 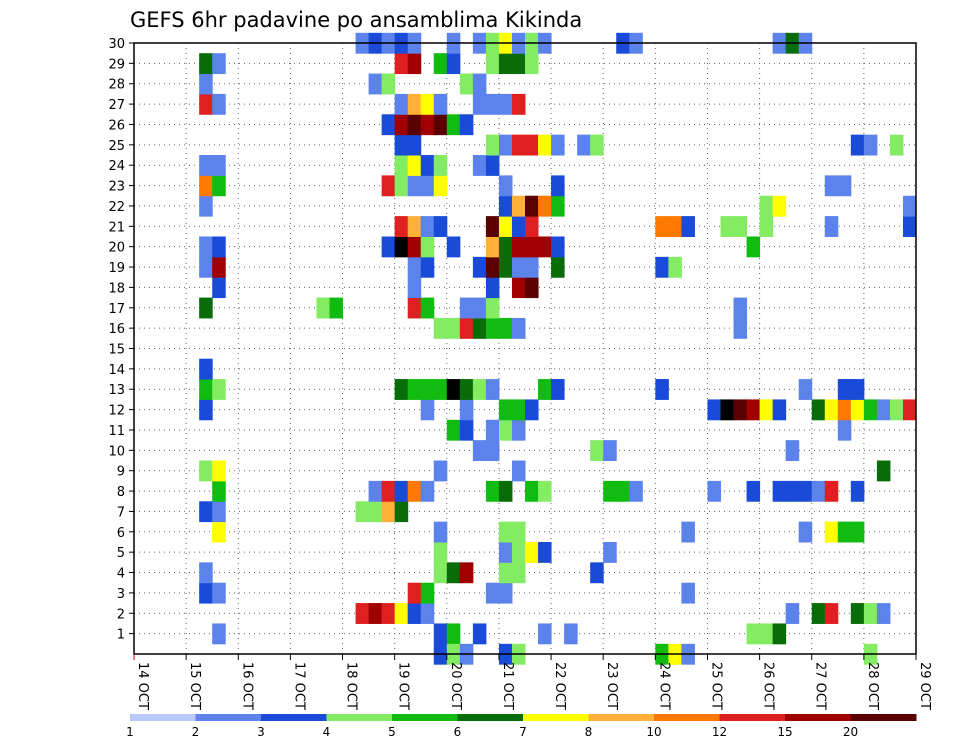 What do you see at coordinates (924, 686) in the screenshot?
I see `x-tick-label: 29 OCT` at bounding box center [924, 686].